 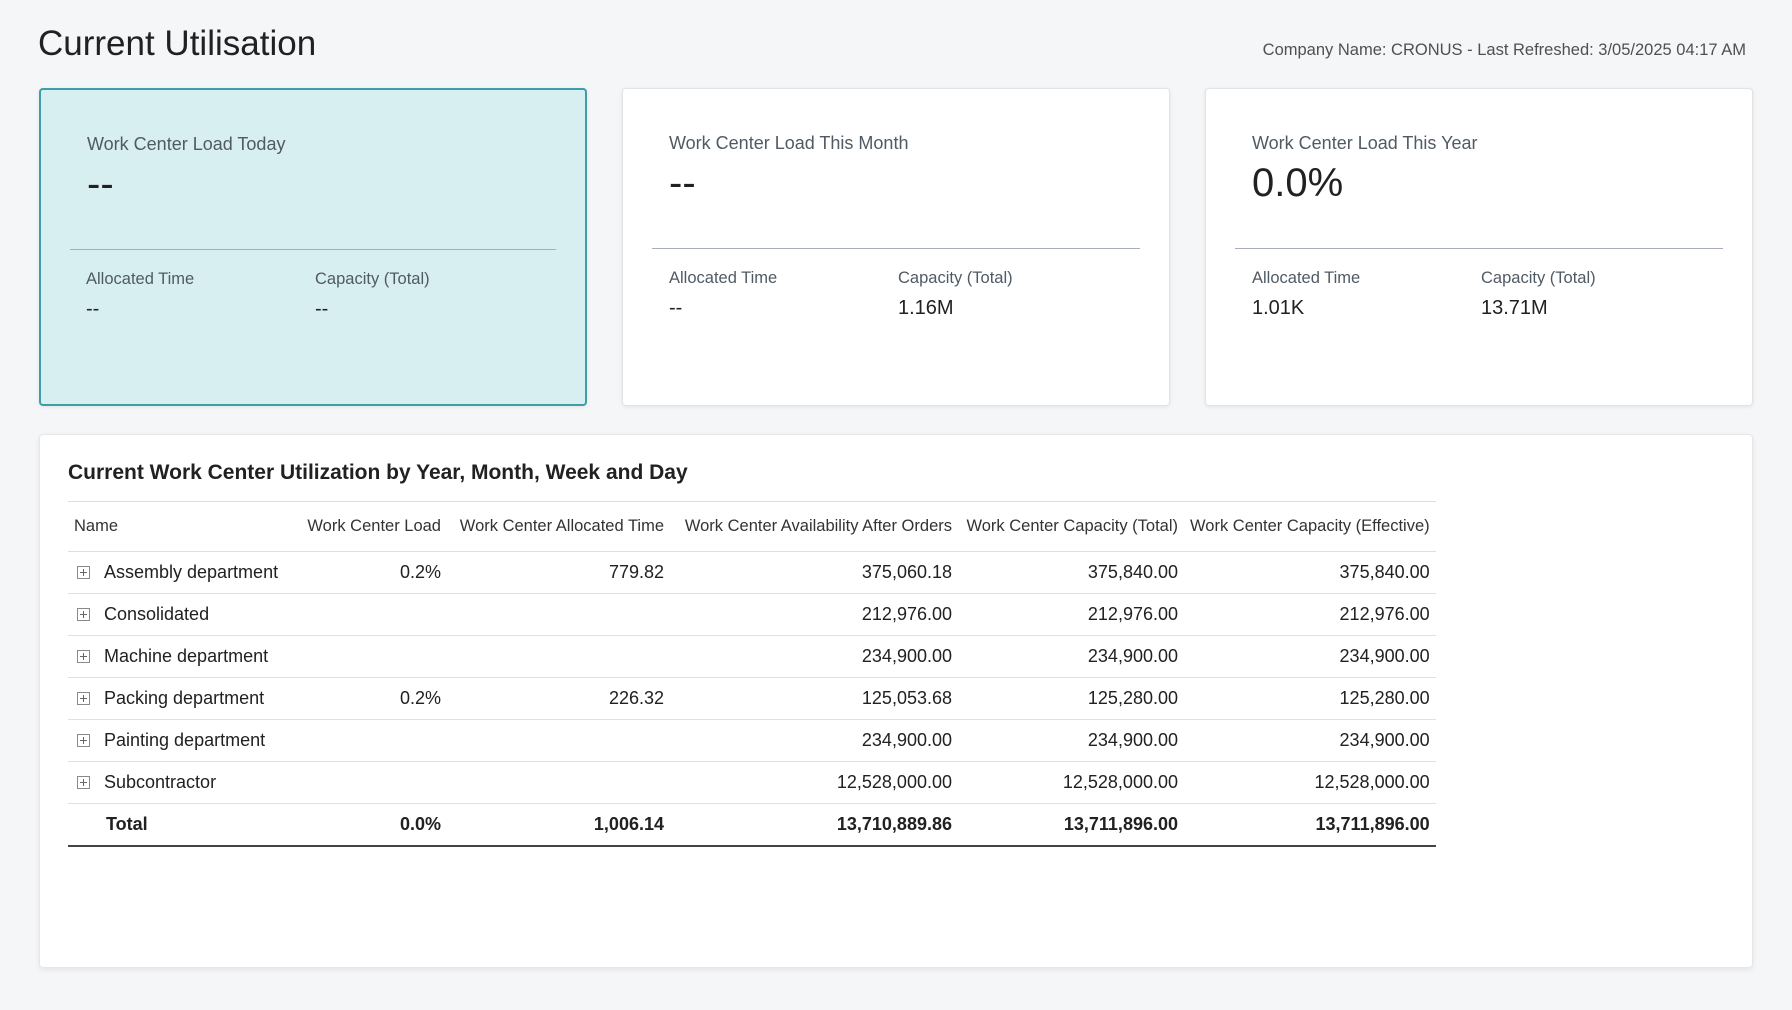 I want to click on card-title: Work Center Load This Year, so click(x=1365, y=143).